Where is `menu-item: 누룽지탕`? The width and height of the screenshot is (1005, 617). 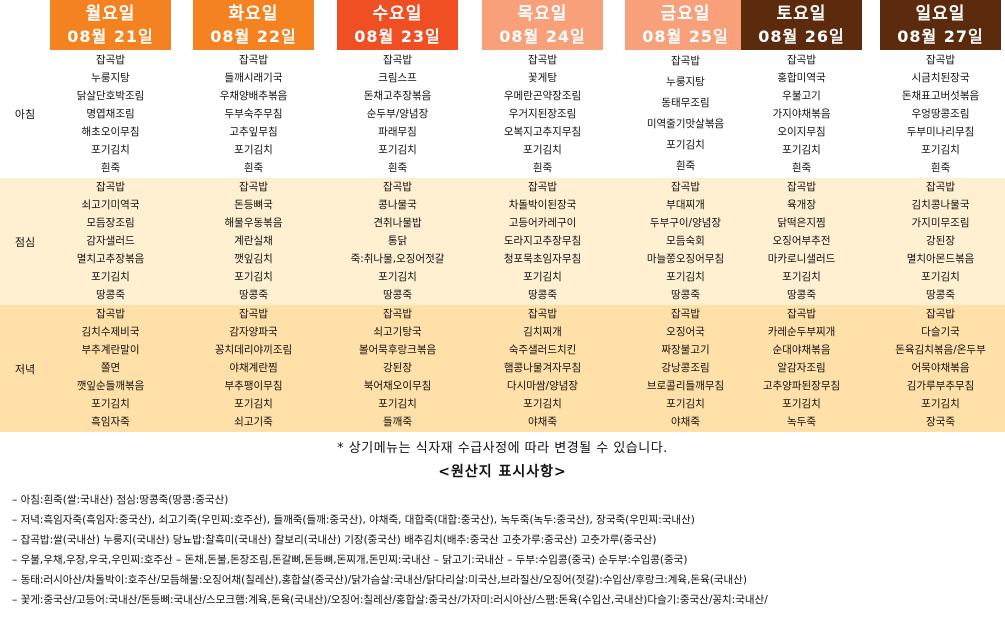
menu-item: 누룽지탕 is located at coordinates (110, 77).